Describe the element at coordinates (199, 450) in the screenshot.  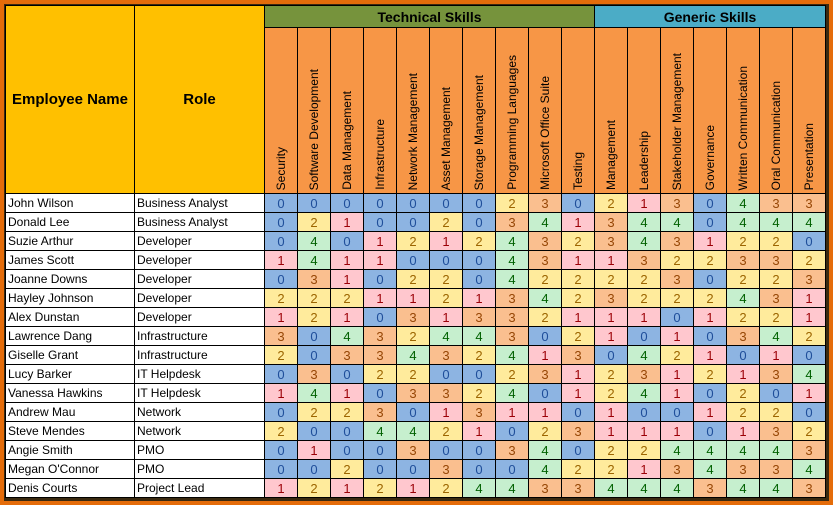
I see `role-cell: PMO` at that location.